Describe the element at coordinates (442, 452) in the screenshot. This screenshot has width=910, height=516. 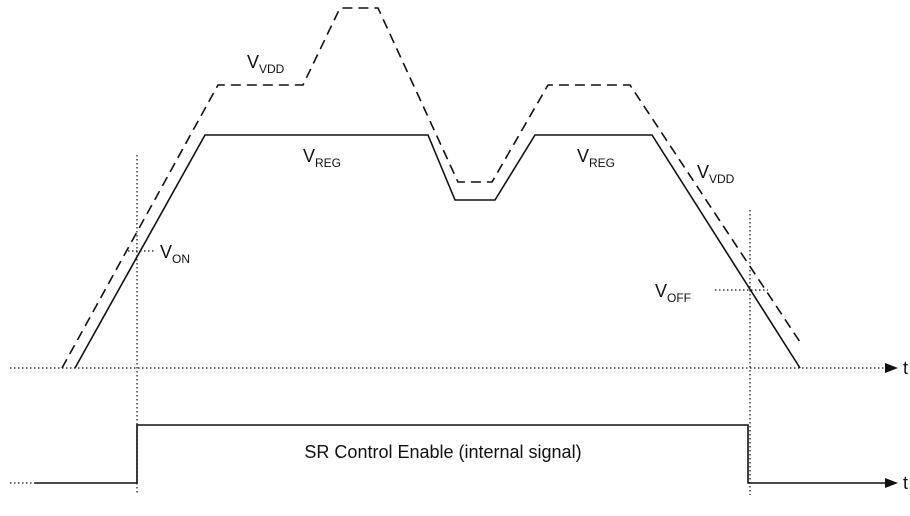
I see `enable-label: SR Control Enable (internal signal)` at that location.